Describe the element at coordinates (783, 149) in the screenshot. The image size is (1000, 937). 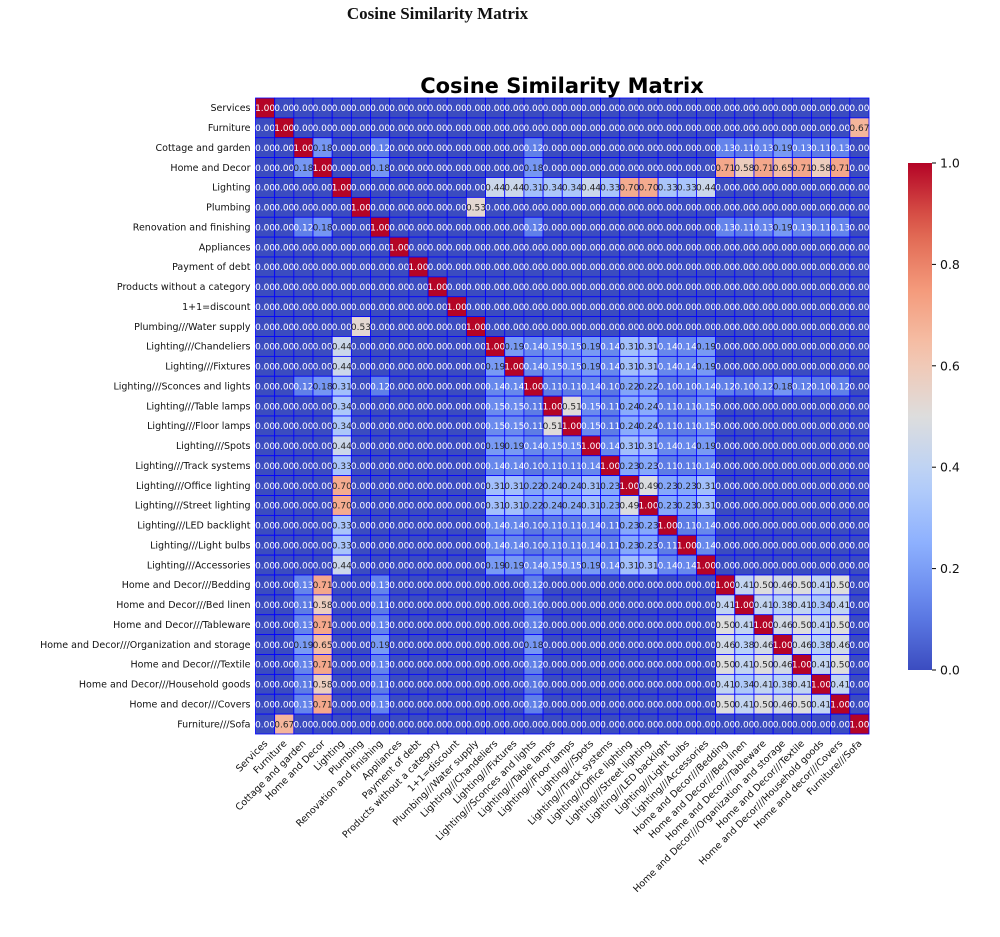
I see `cell-label: 0.19` at that location.